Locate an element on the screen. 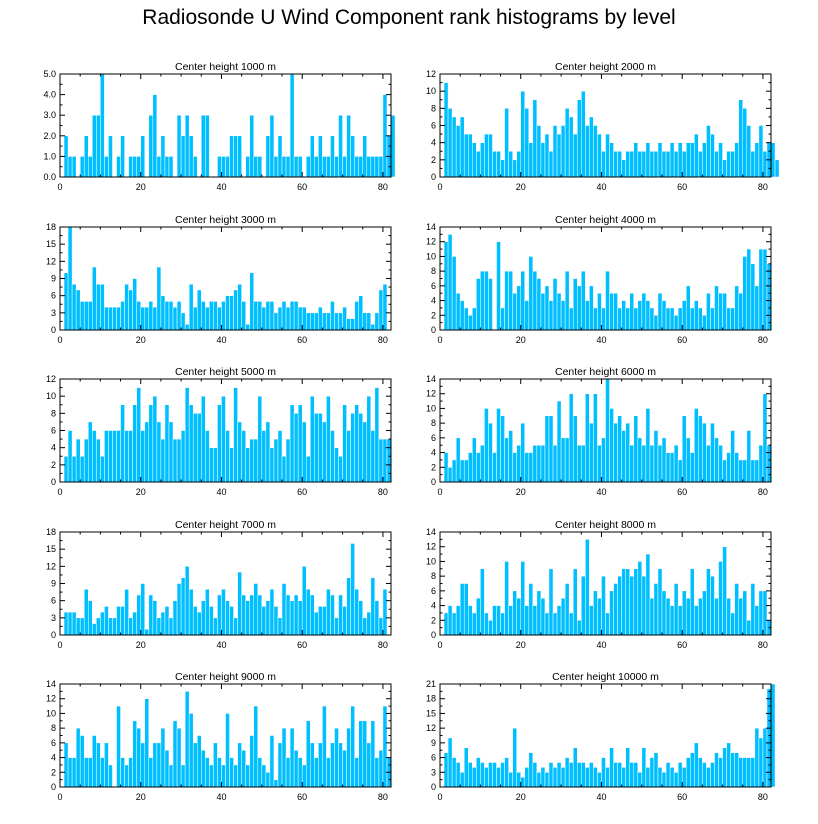 The image size is (818, 824). panel-title: Center height 10000 m is located at coordinates (605, 677).